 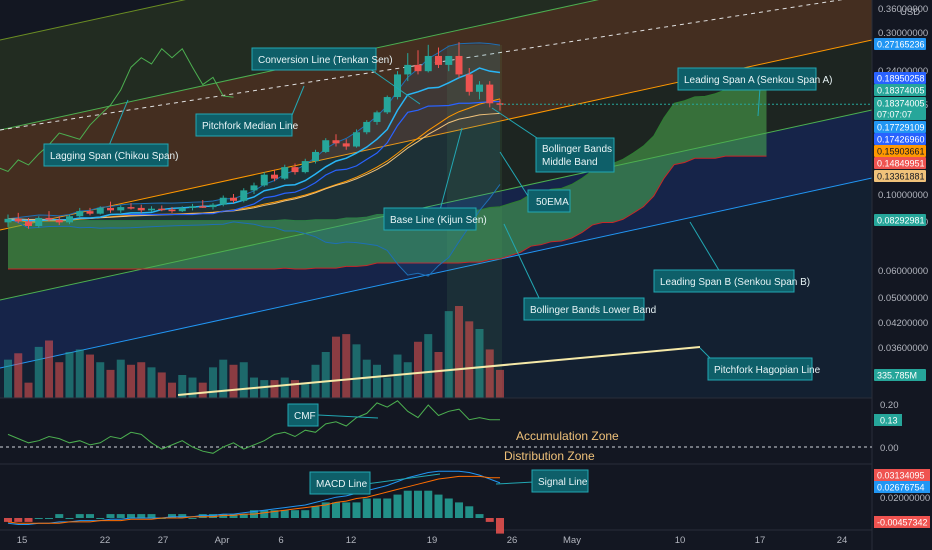 I want to click on annotation-macd, so click(x=340, y=483).